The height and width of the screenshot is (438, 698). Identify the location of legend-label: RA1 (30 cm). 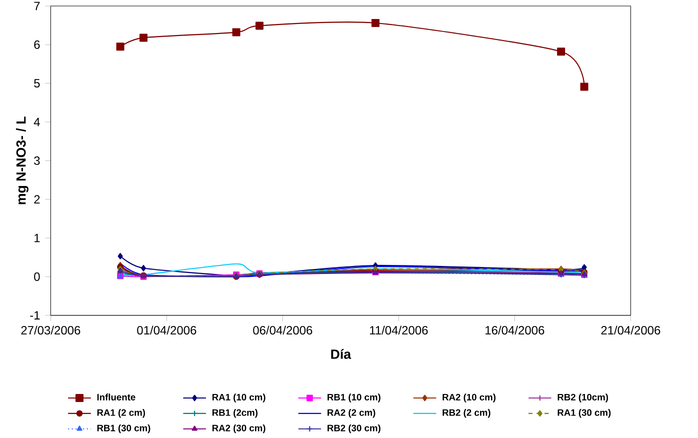
(584, 413).